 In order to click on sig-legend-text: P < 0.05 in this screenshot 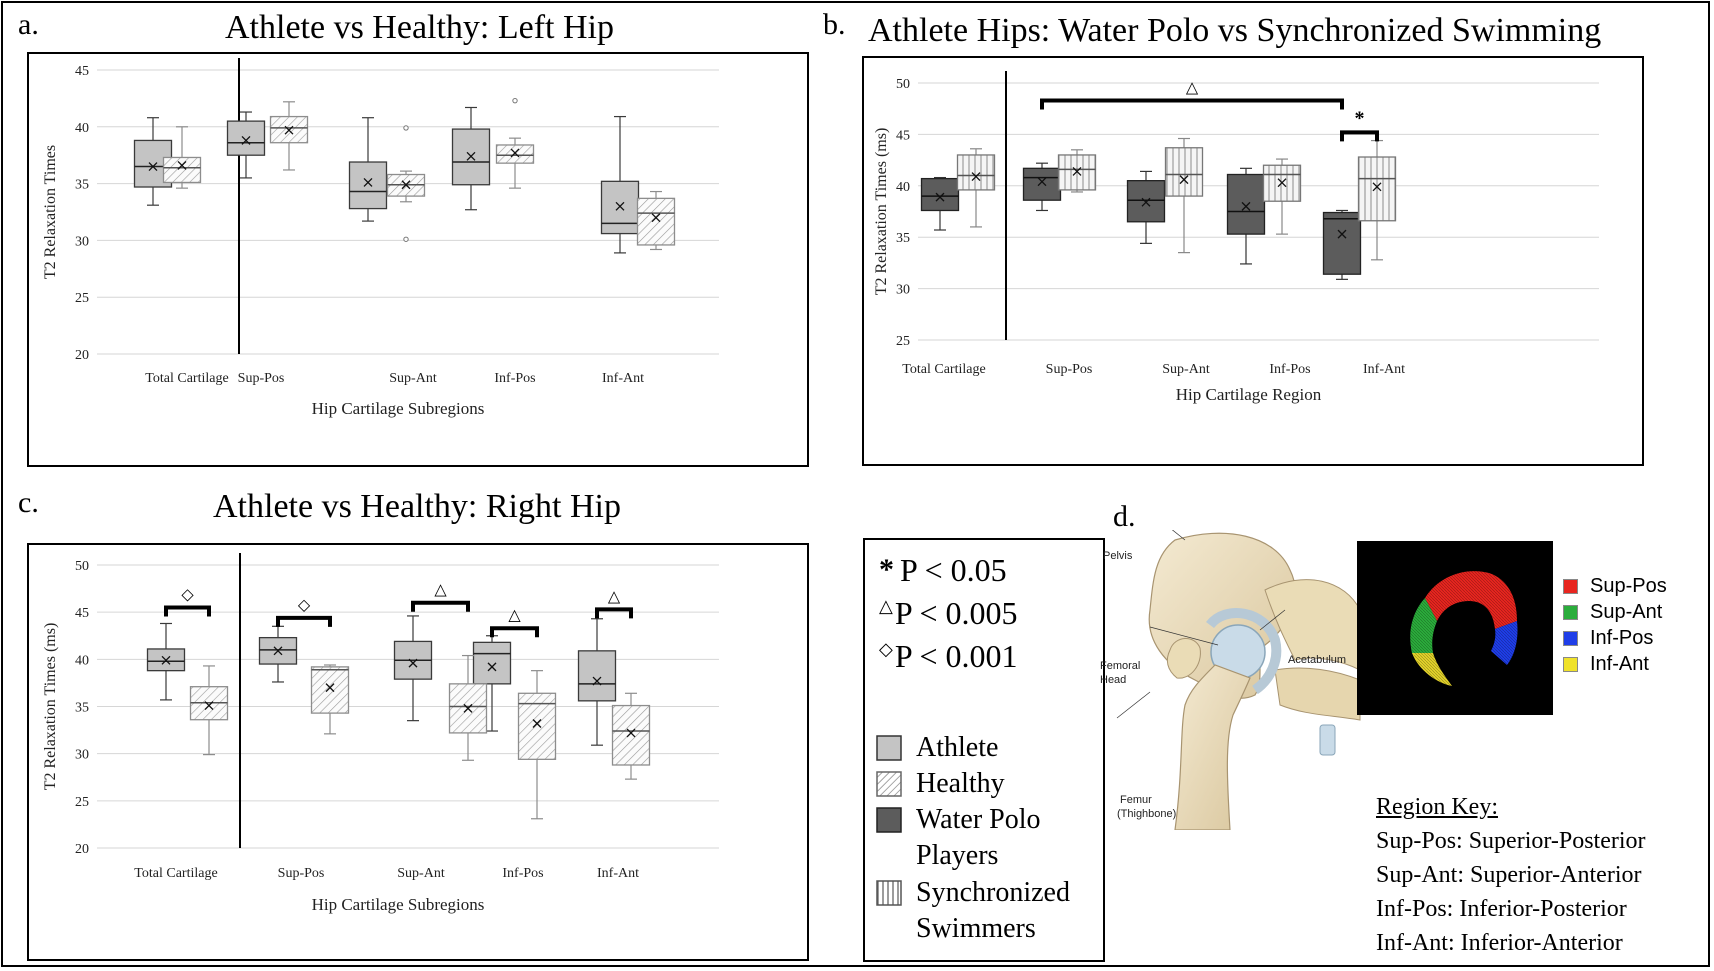, I will do `click(953, 570)`.